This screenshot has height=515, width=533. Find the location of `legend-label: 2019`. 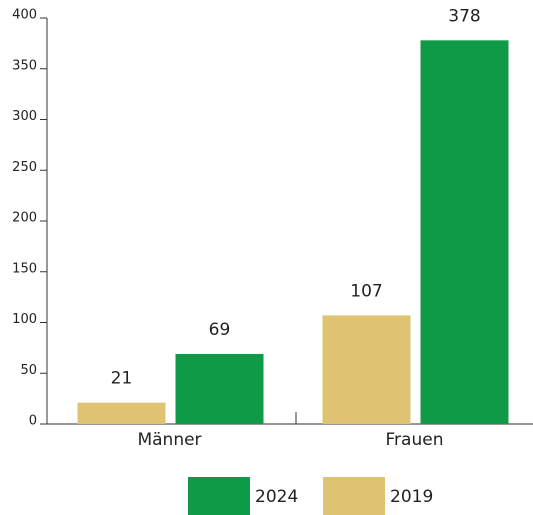

legend-label: 2019 is located at coordinates (411, 497).